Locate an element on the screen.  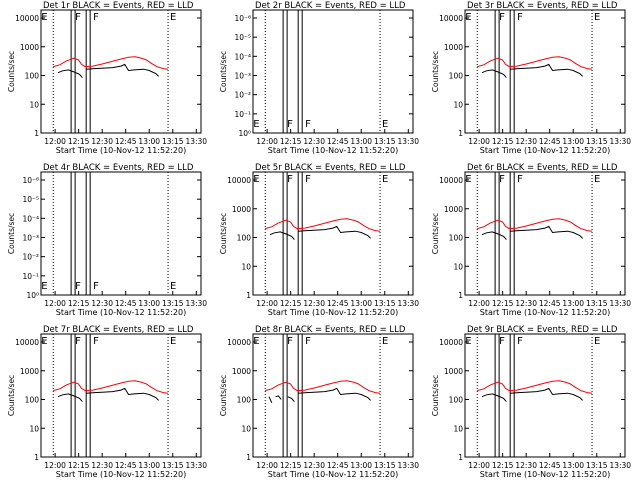
panel-title: Det 8r BLACK = Events, RED = LLD is located at coordinates (330, 330).